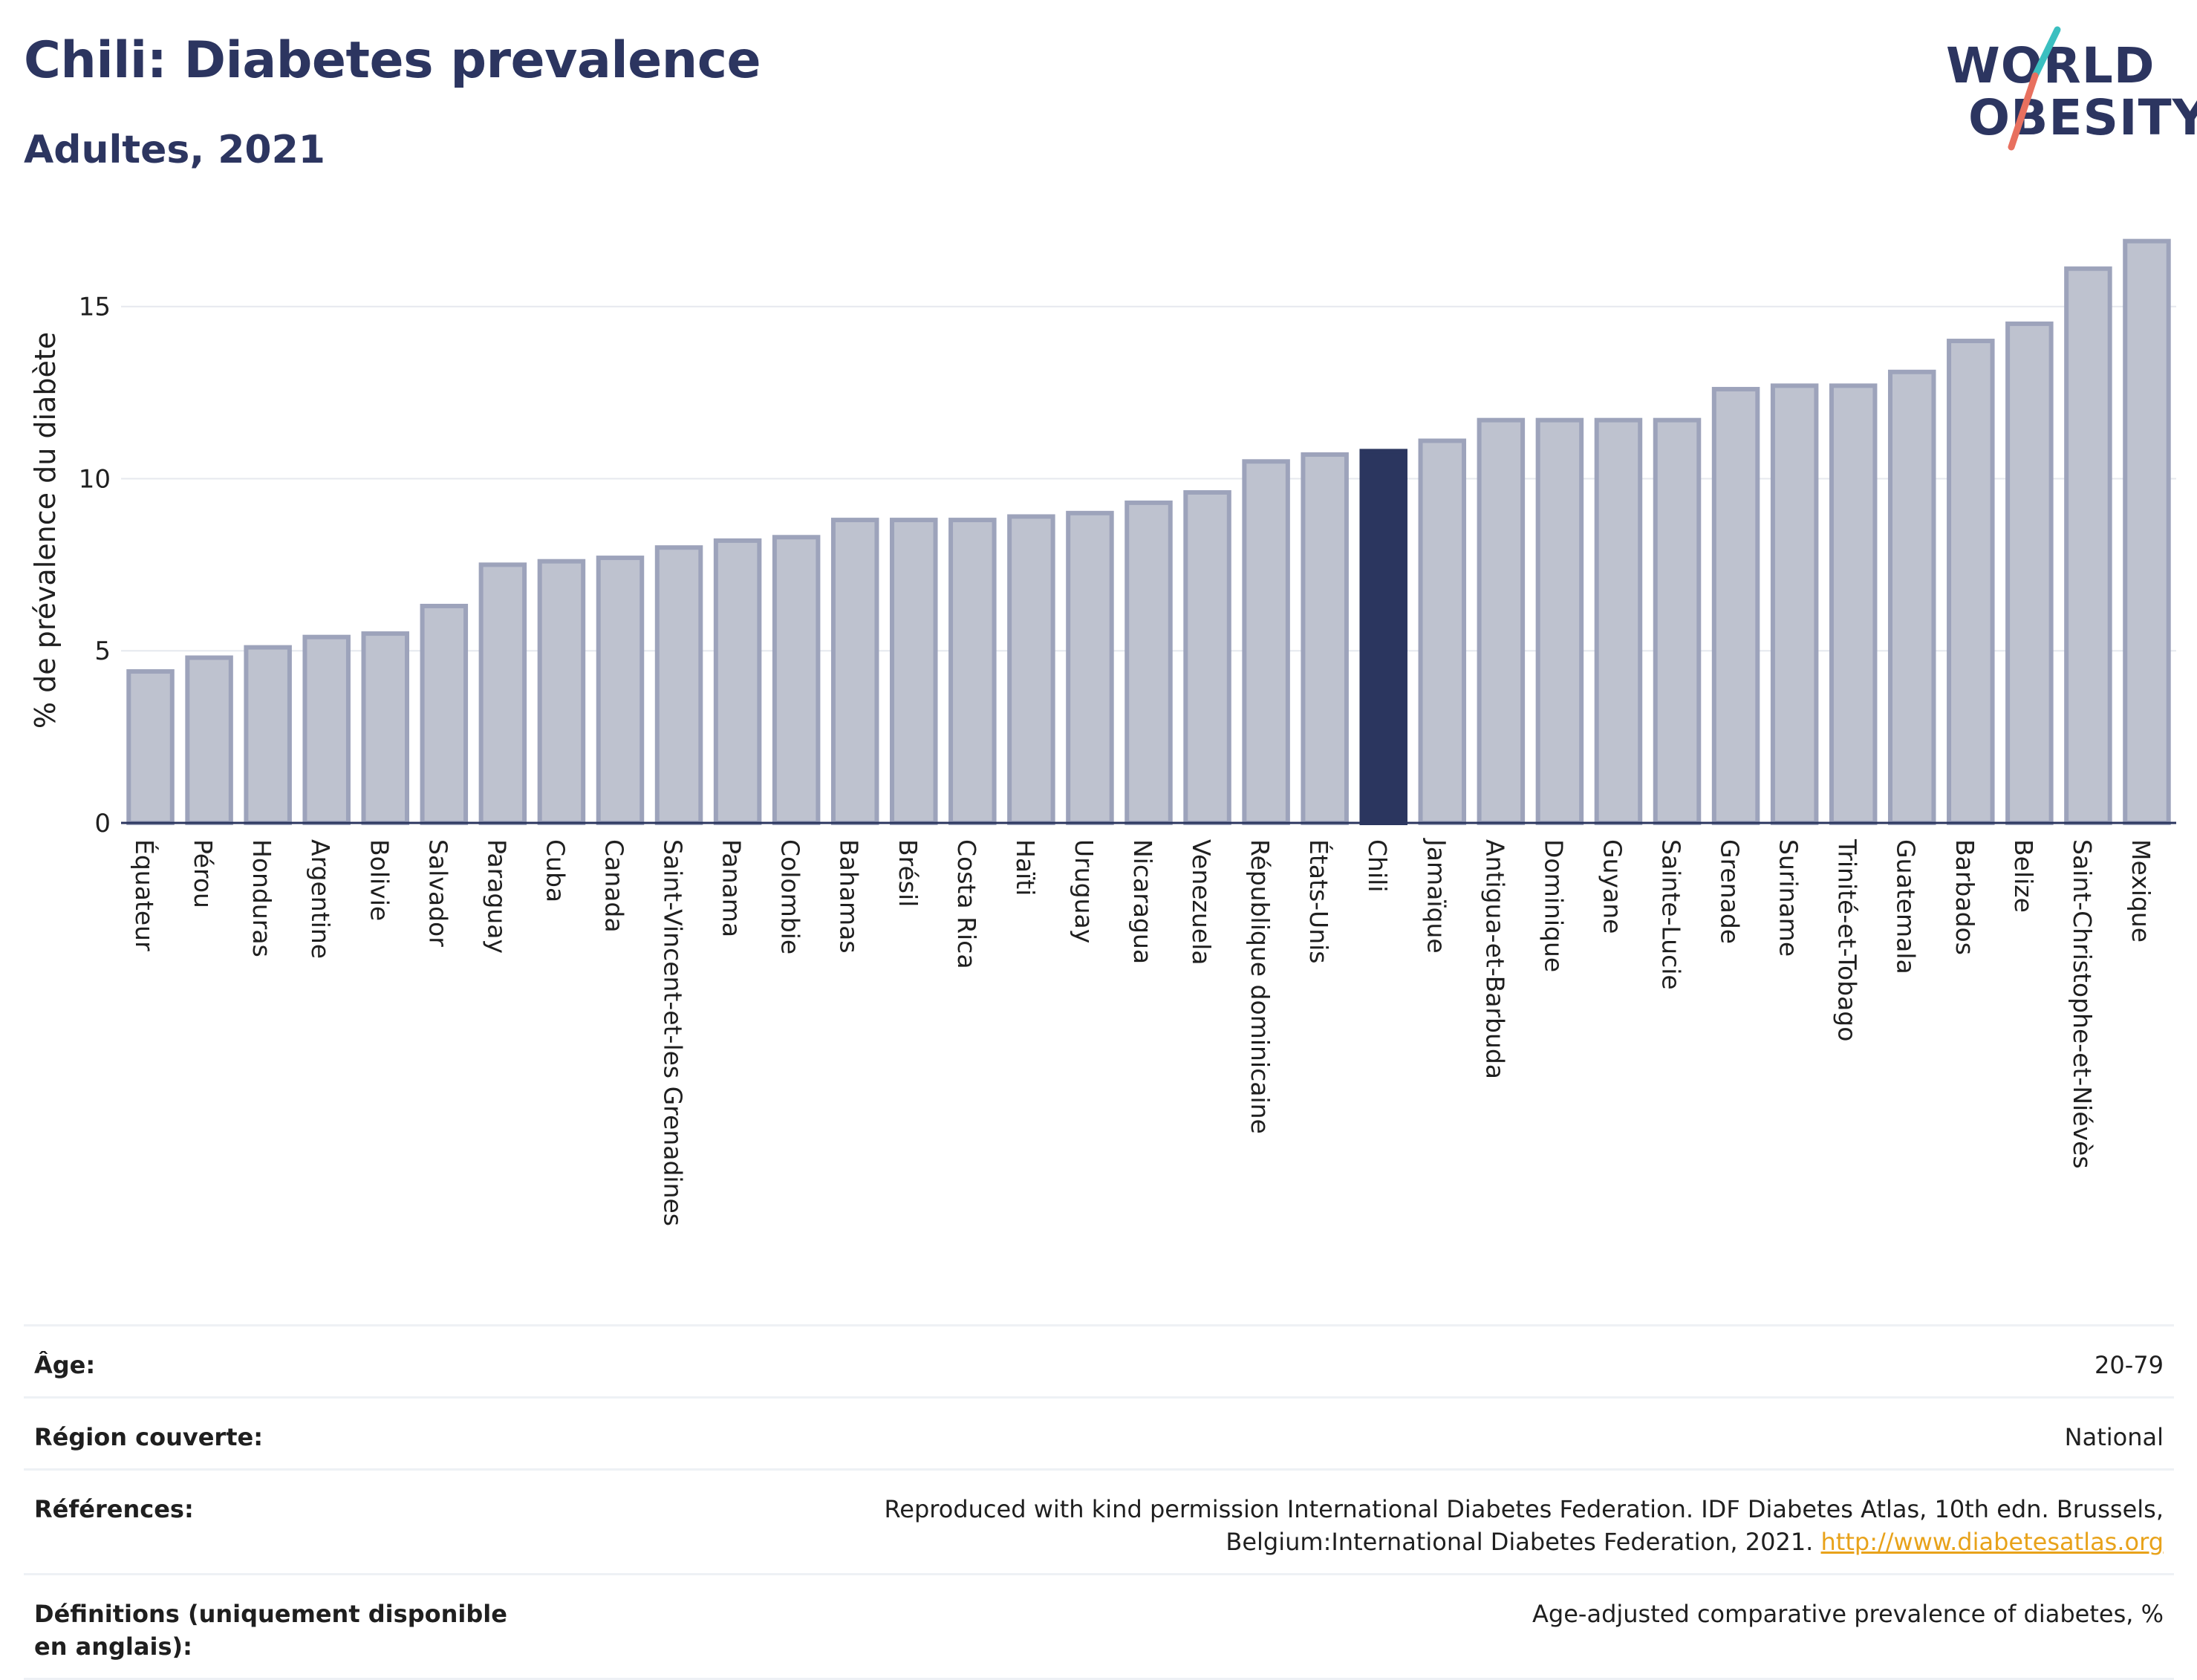 This screenshot has width=2197, height=1680. What do you see at coordinates (437, 893) in the screenshot?
I see `x-tick-label: Salvador` at bounding box center [437, 893].